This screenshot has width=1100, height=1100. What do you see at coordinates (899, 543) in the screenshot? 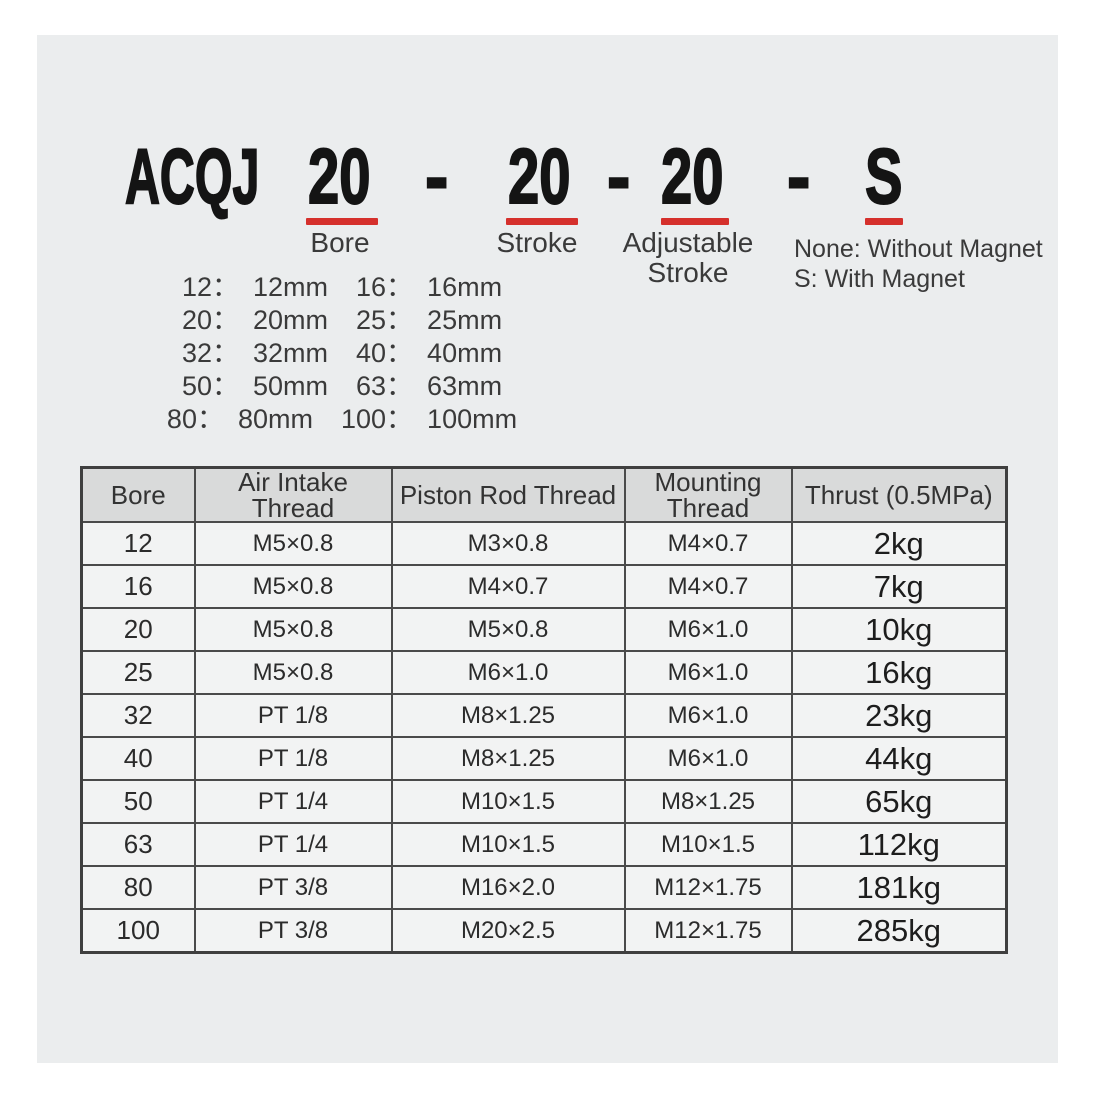
I see `cell-thrust: 2kg` at bounding box center [899, 543].